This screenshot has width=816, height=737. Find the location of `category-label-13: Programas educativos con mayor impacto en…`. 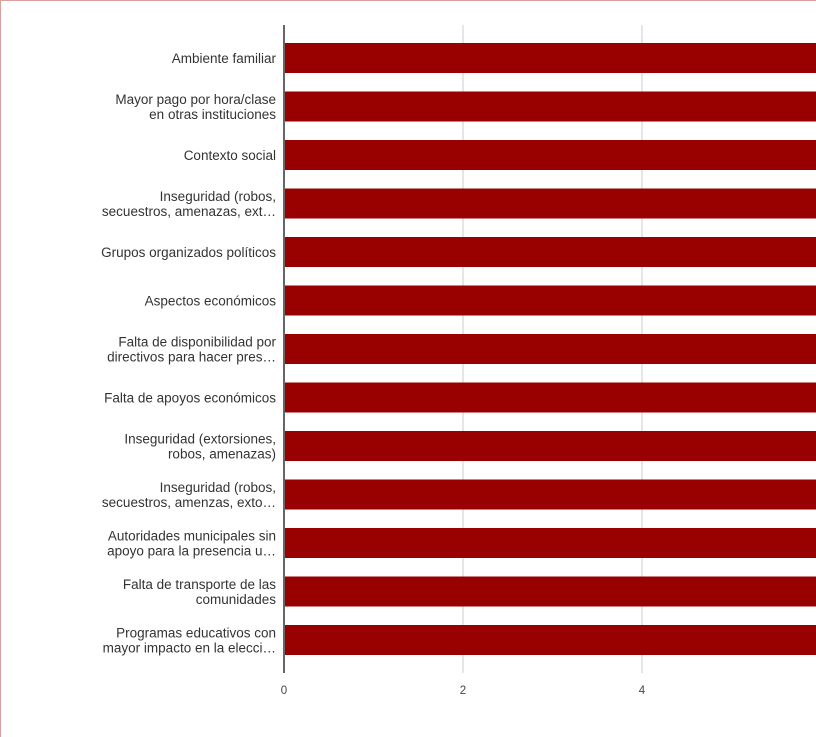

category-label-13: Programas educativos con mayor impacto en… is located at coordinates (189, 641).